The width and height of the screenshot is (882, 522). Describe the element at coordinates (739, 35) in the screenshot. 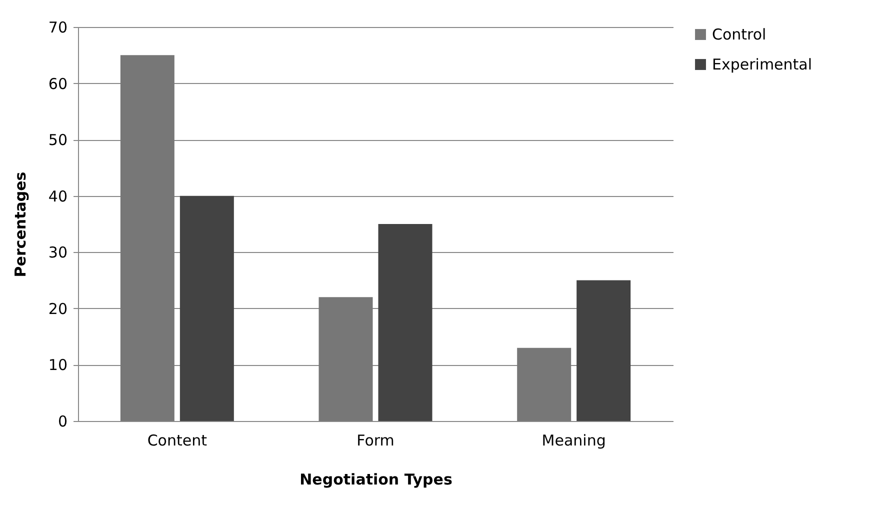

I see `legend-label: Control` at that location.